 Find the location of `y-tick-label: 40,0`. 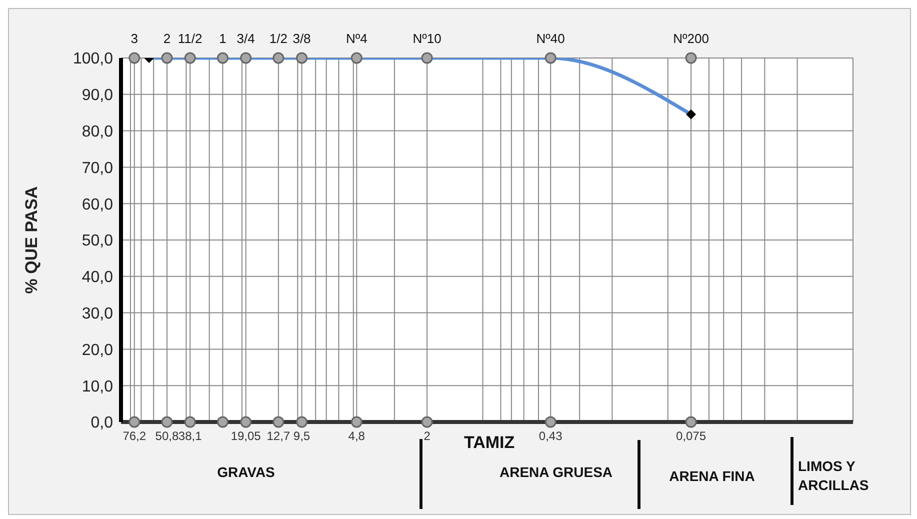

y-tick-label: 40,0 is located at coordinates (98, 277).